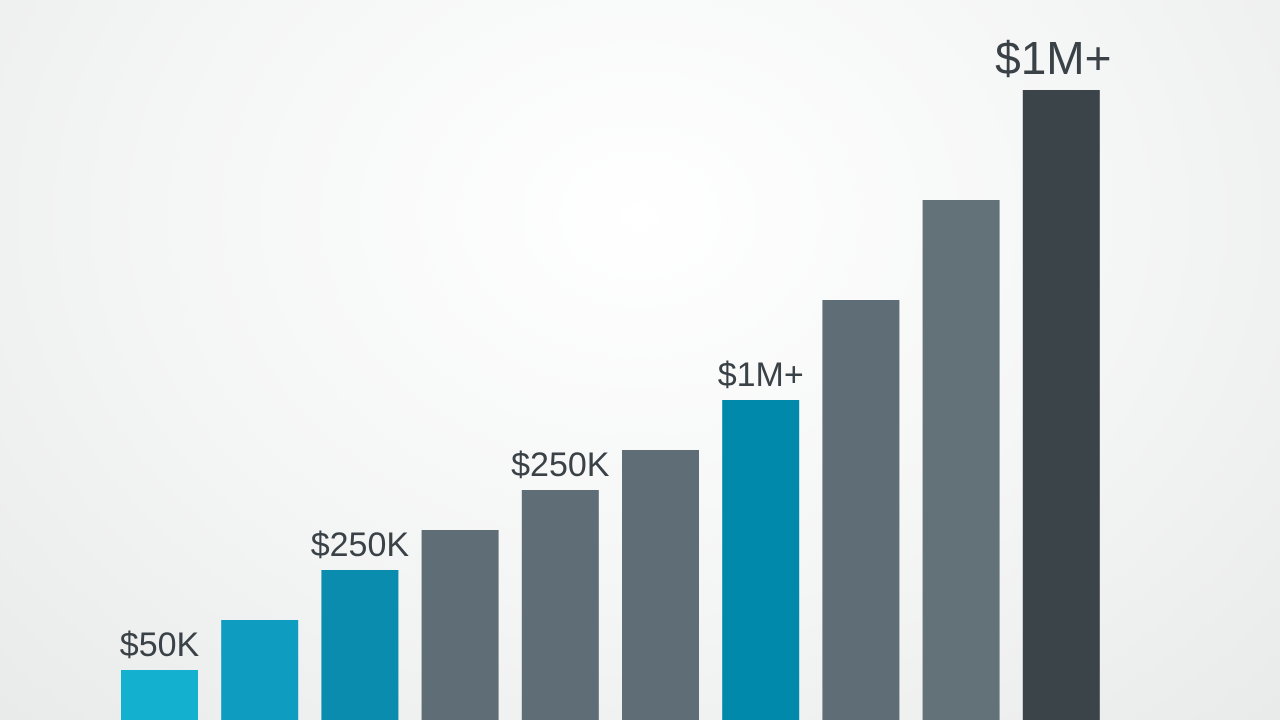  Describe the element at coordinates (160, 645) in the screenshot. I see `bar-1-value-label: $50K` at that location.